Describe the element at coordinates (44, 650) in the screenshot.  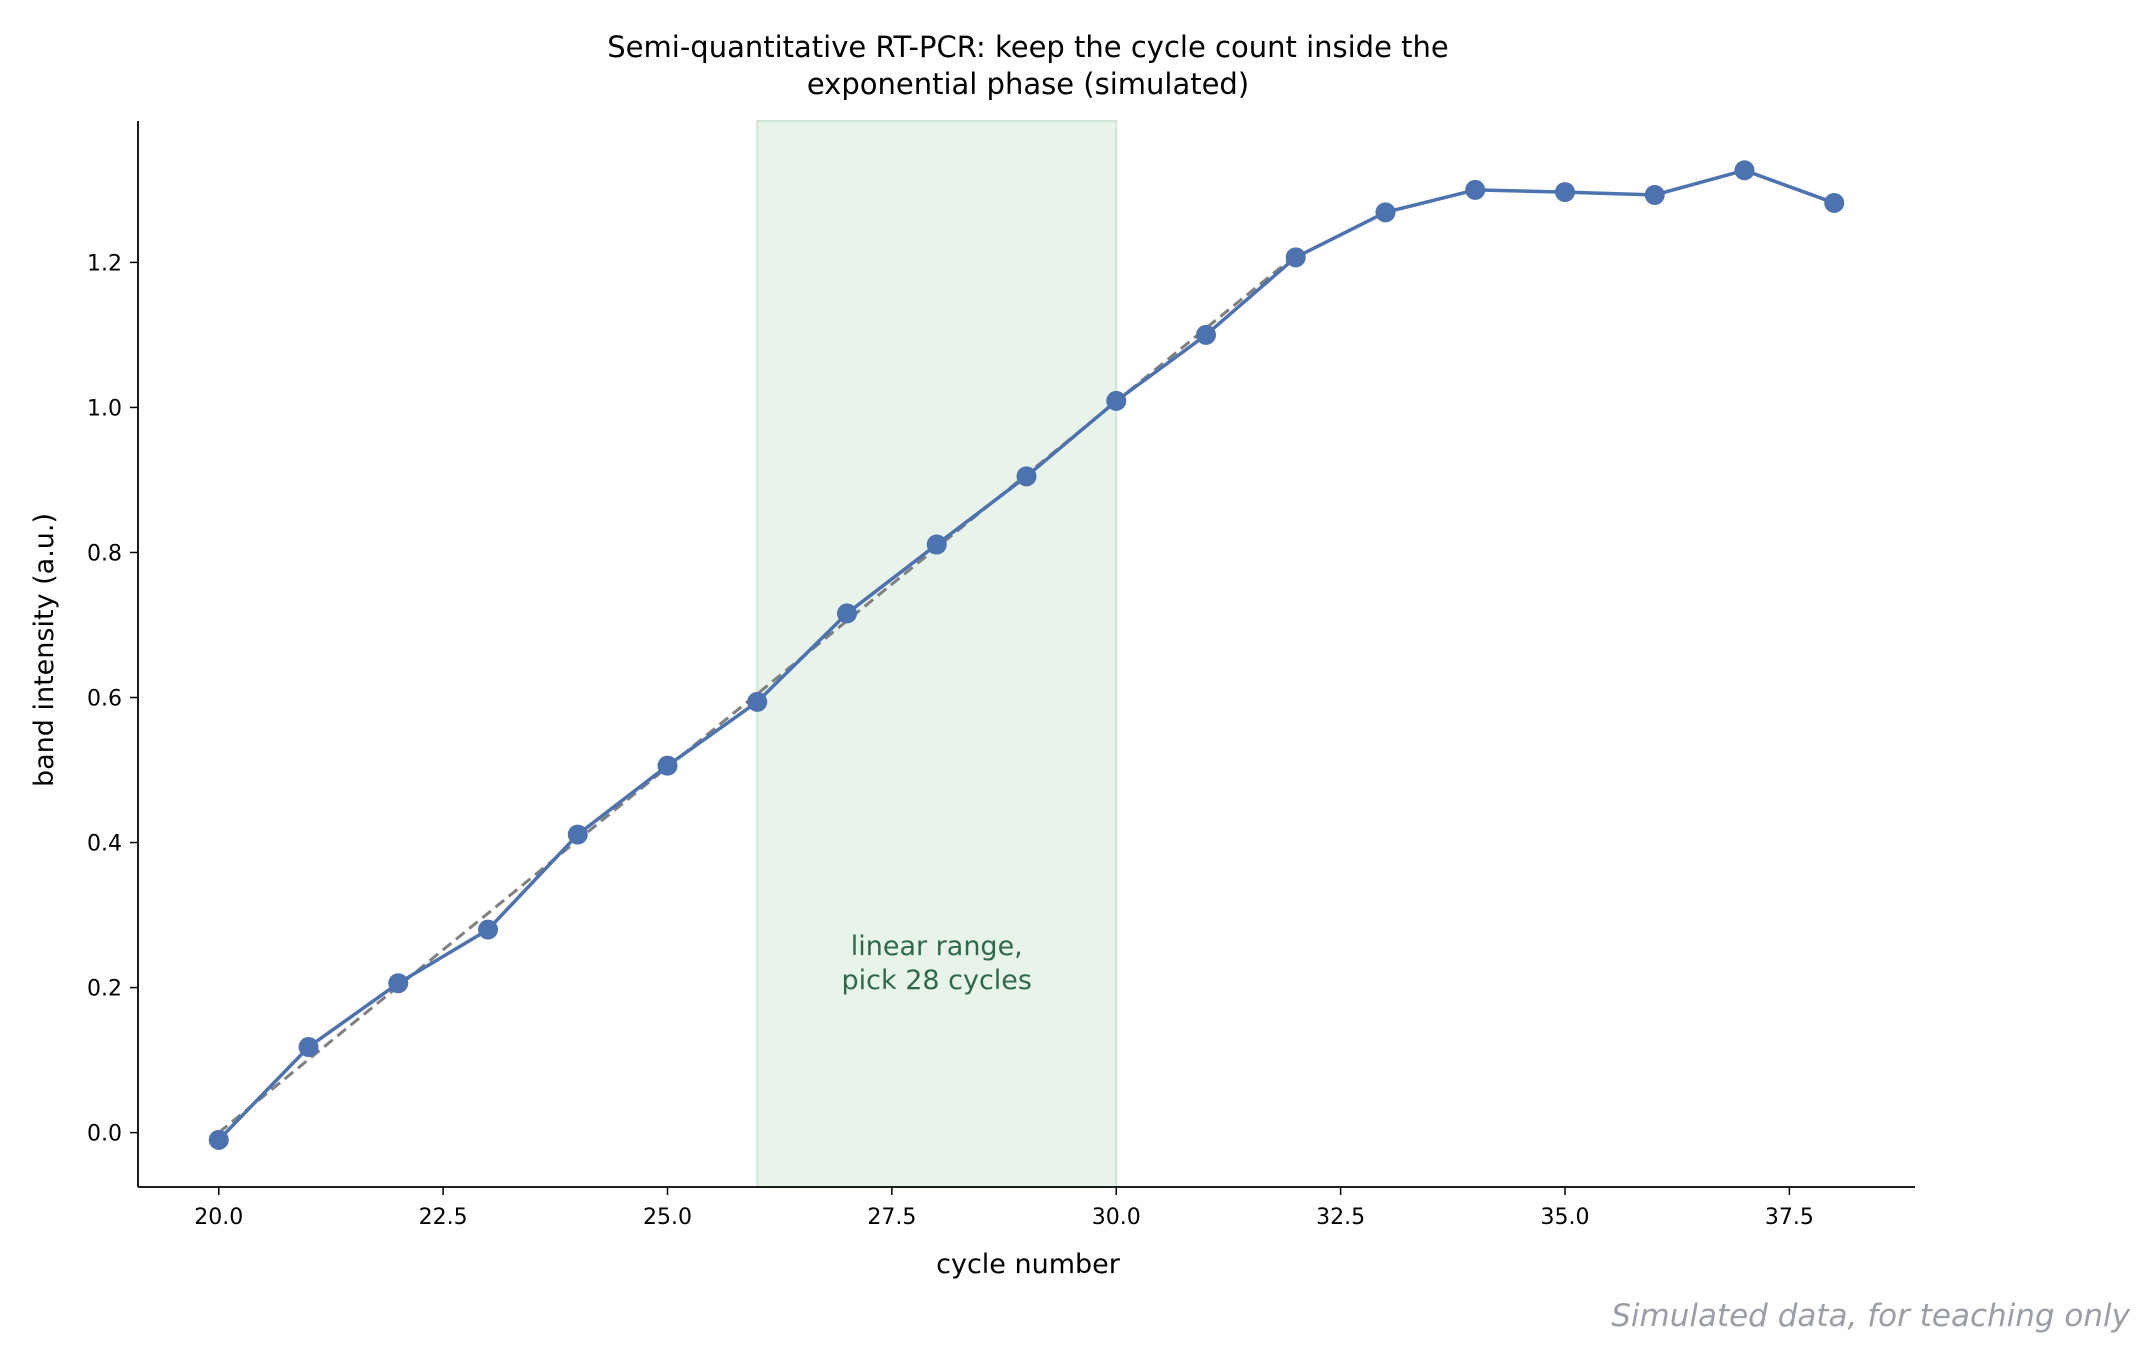
I see `y-axis-label: band intensity (a.u.)` at that location.